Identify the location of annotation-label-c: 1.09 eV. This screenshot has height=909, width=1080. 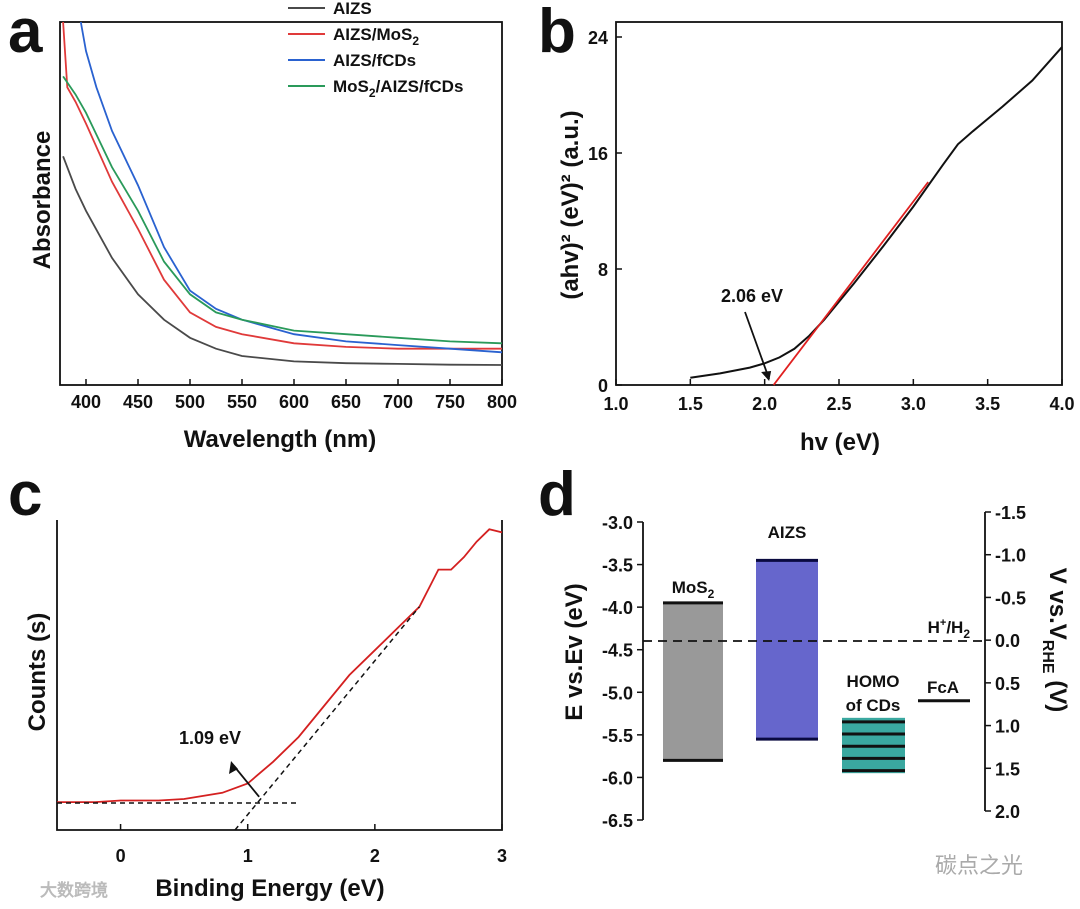
(210, 738).